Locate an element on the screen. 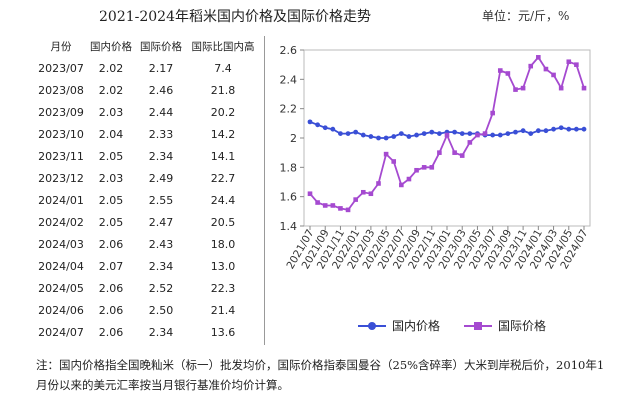  table-cell: 2.07 is located at coordinates (111, 266).